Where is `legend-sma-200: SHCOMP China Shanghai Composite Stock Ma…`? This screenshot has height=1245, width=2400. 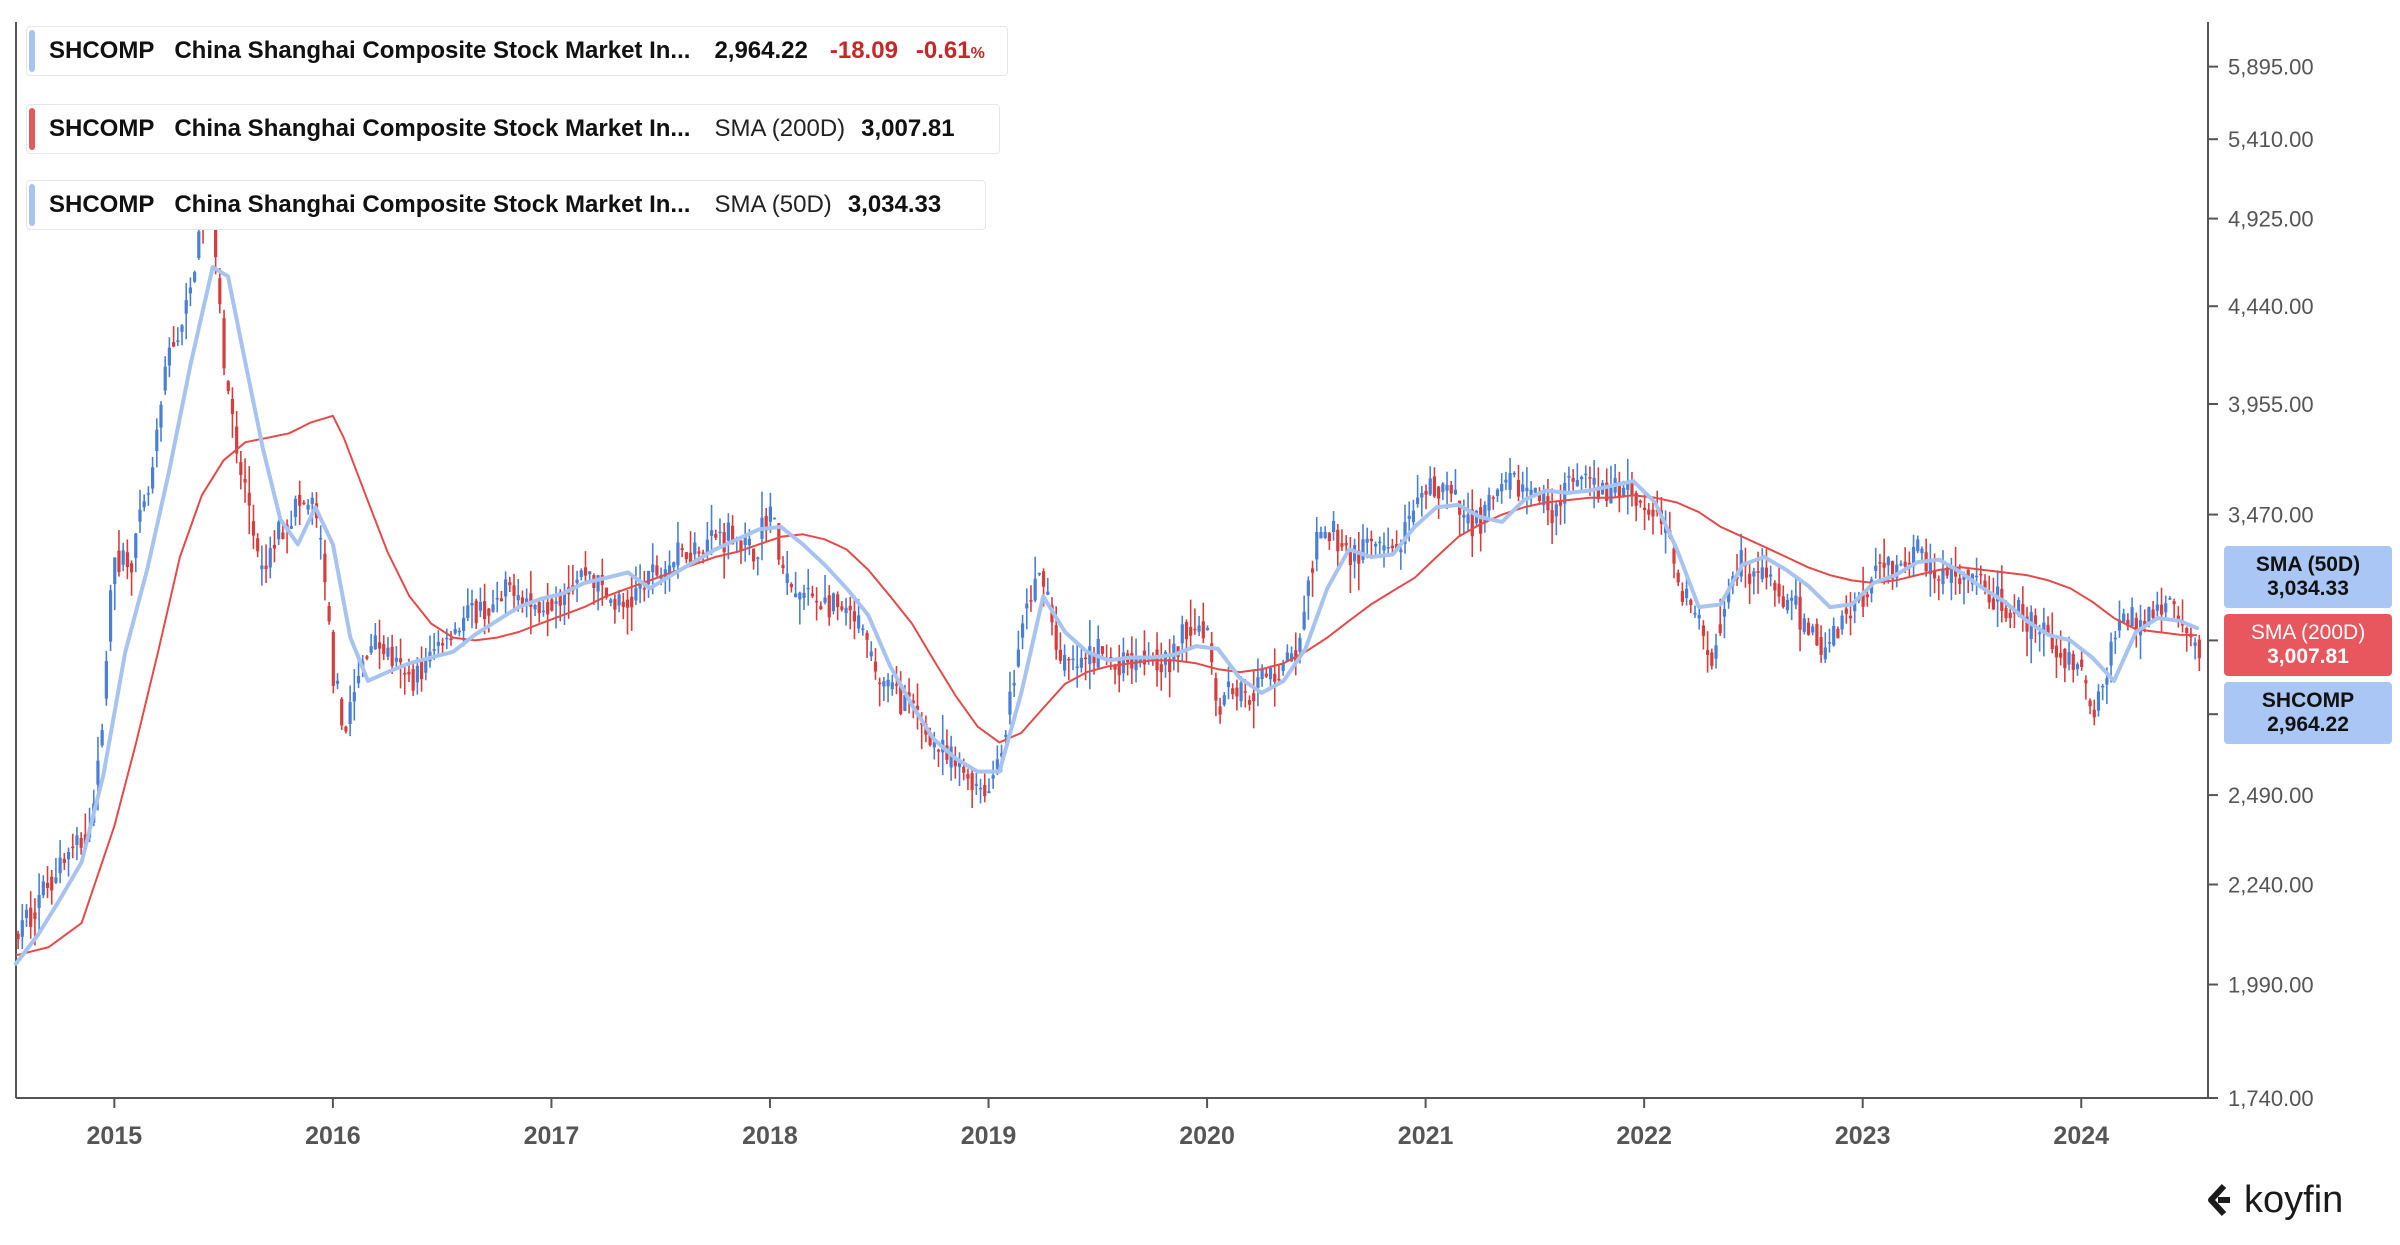 legend-sma-200: SHCOMP China Shanghai Composite Stock Ma… is located at coordinates (513, 129).